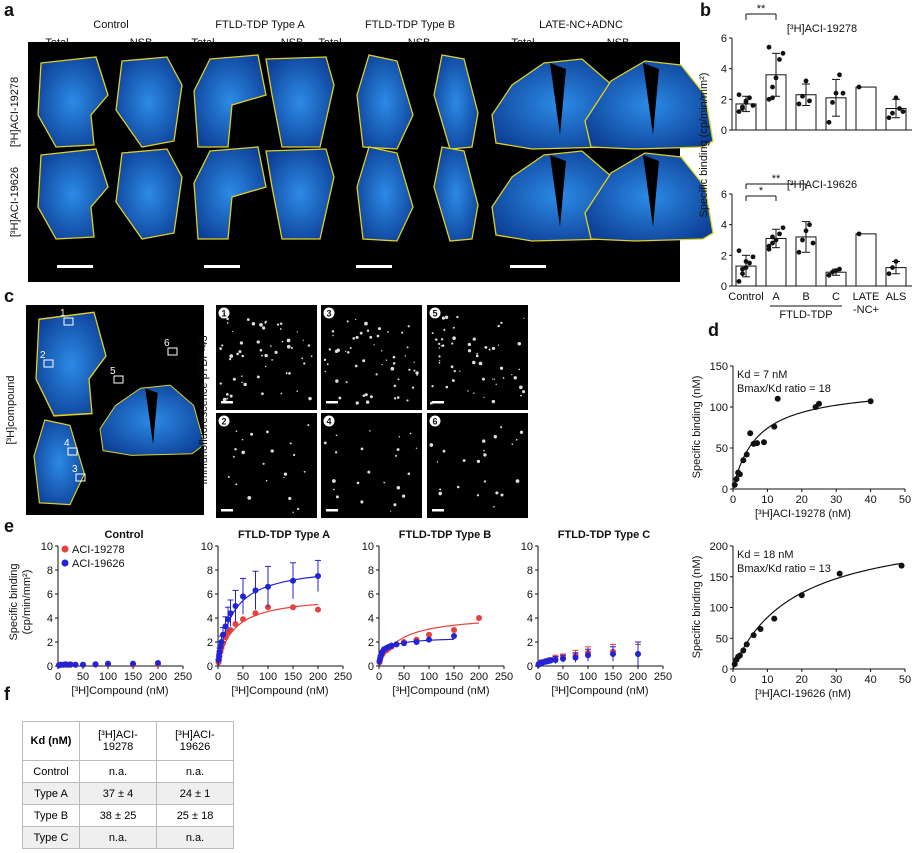  I want to click on sig-label: **, so click(761, 9).